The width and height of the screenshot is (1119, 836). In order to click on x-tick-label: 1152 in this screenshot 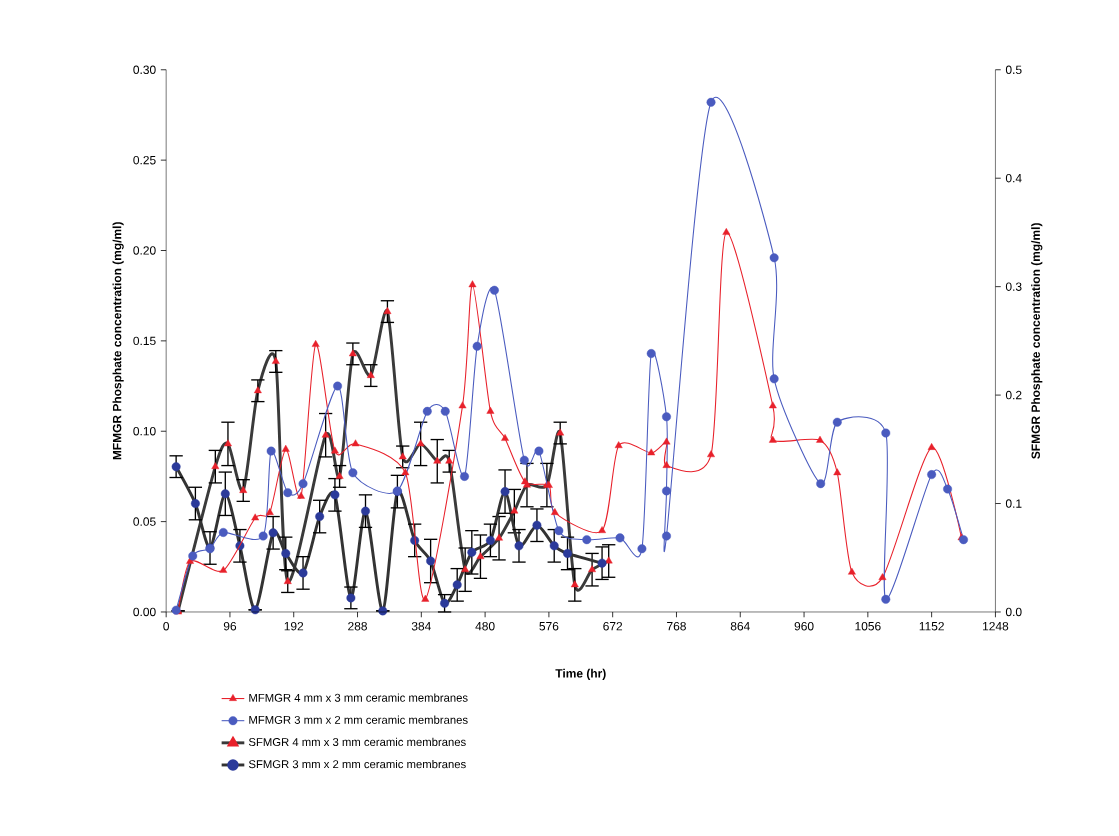, I will do `click(931, 626)`.